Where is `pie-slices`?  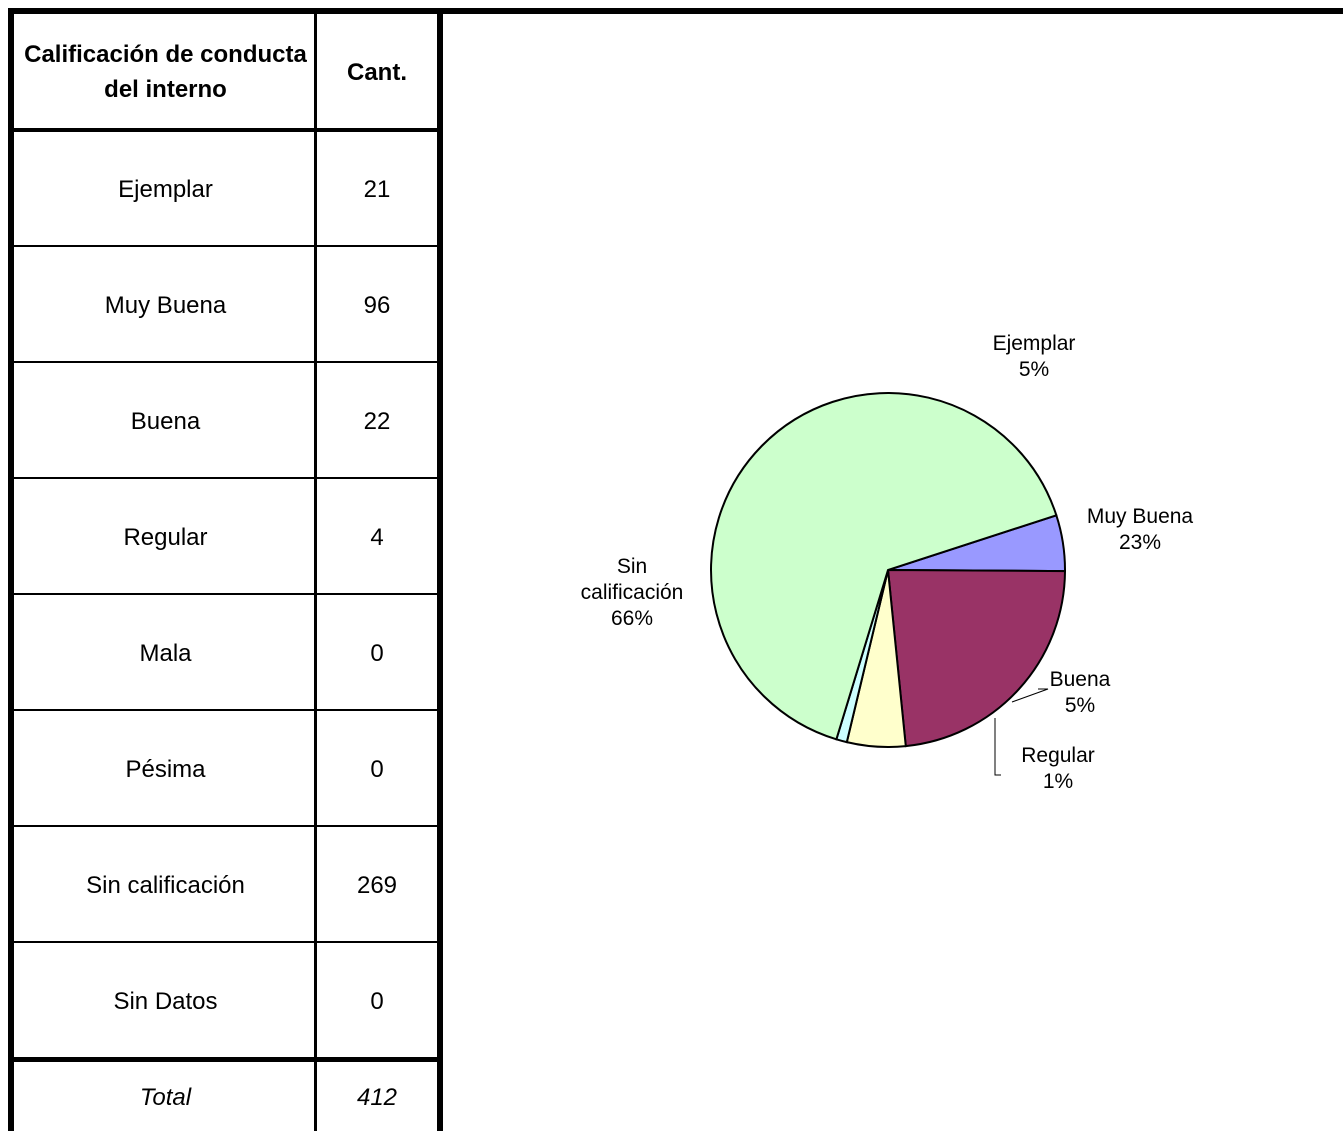
pie-slices is located at coordinates (888, 570).